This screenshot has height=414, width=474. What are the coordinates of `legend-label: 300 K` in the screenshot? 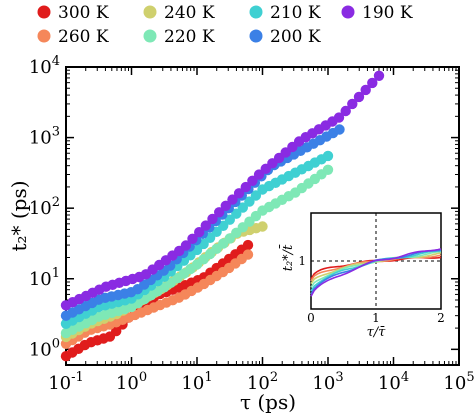 It's located at (83, 13).